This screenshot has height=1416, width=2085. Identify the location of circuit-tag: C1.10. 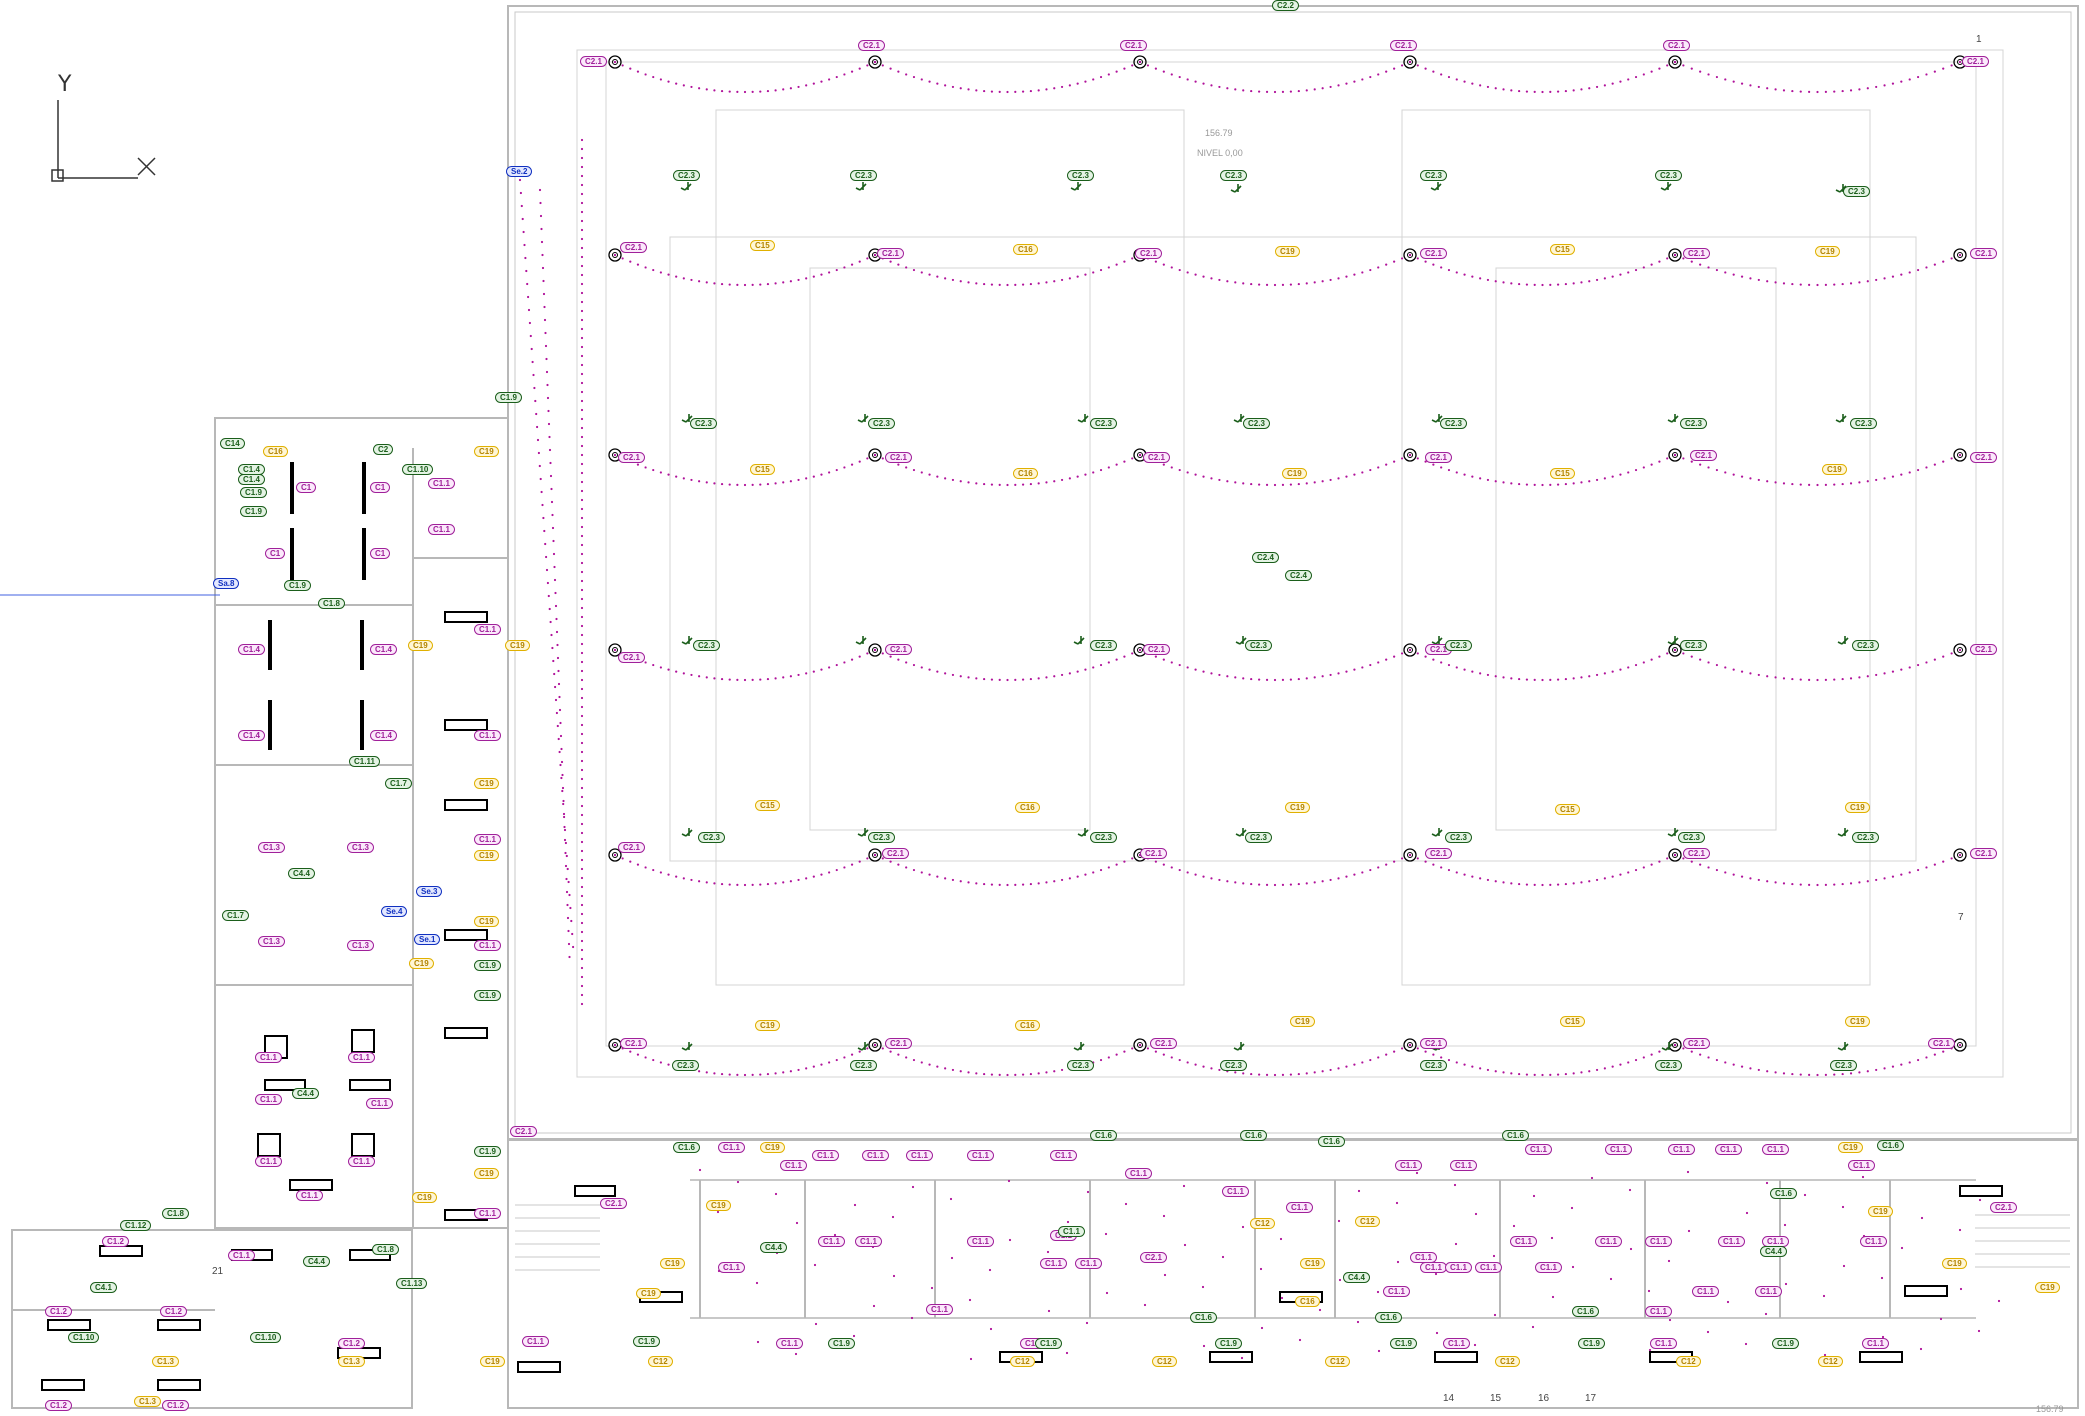
(266, 1337).